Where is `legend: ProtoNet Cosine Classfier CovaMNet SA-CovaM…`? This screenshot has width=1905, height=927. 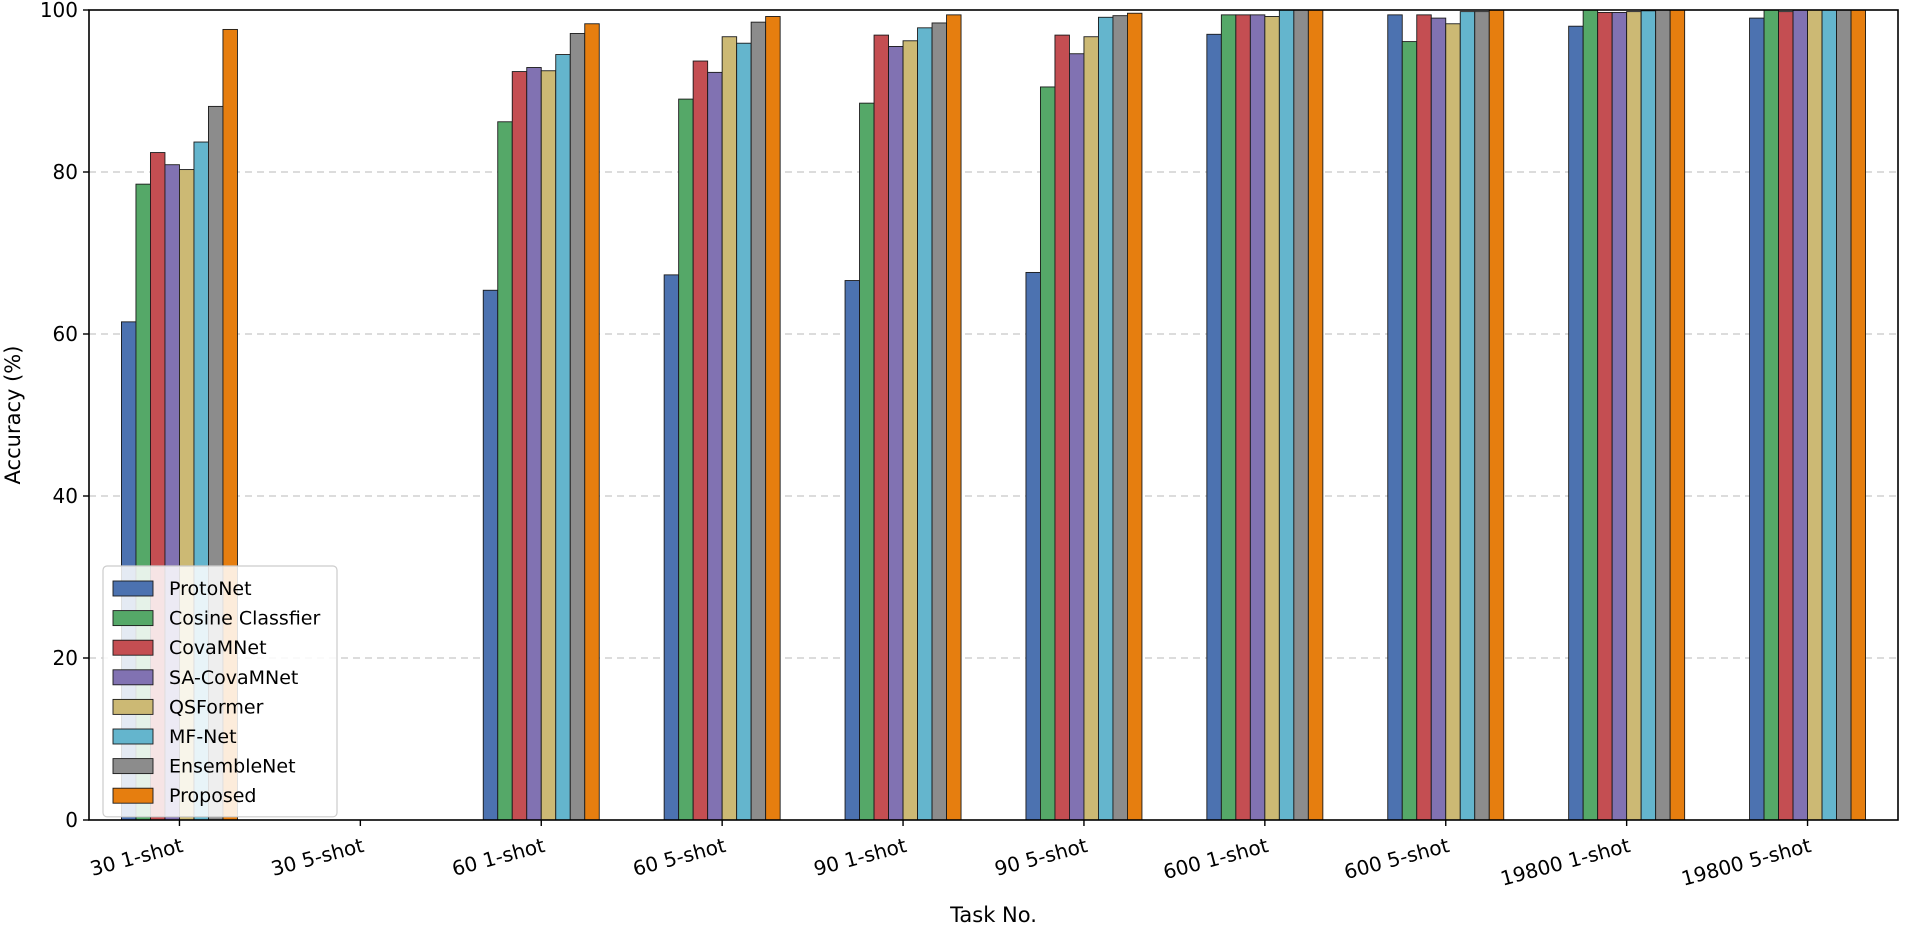 legend: ProtoNet Cosine Classfier CovaMNet SA-CovaM… is located at coordinates (220, 691).